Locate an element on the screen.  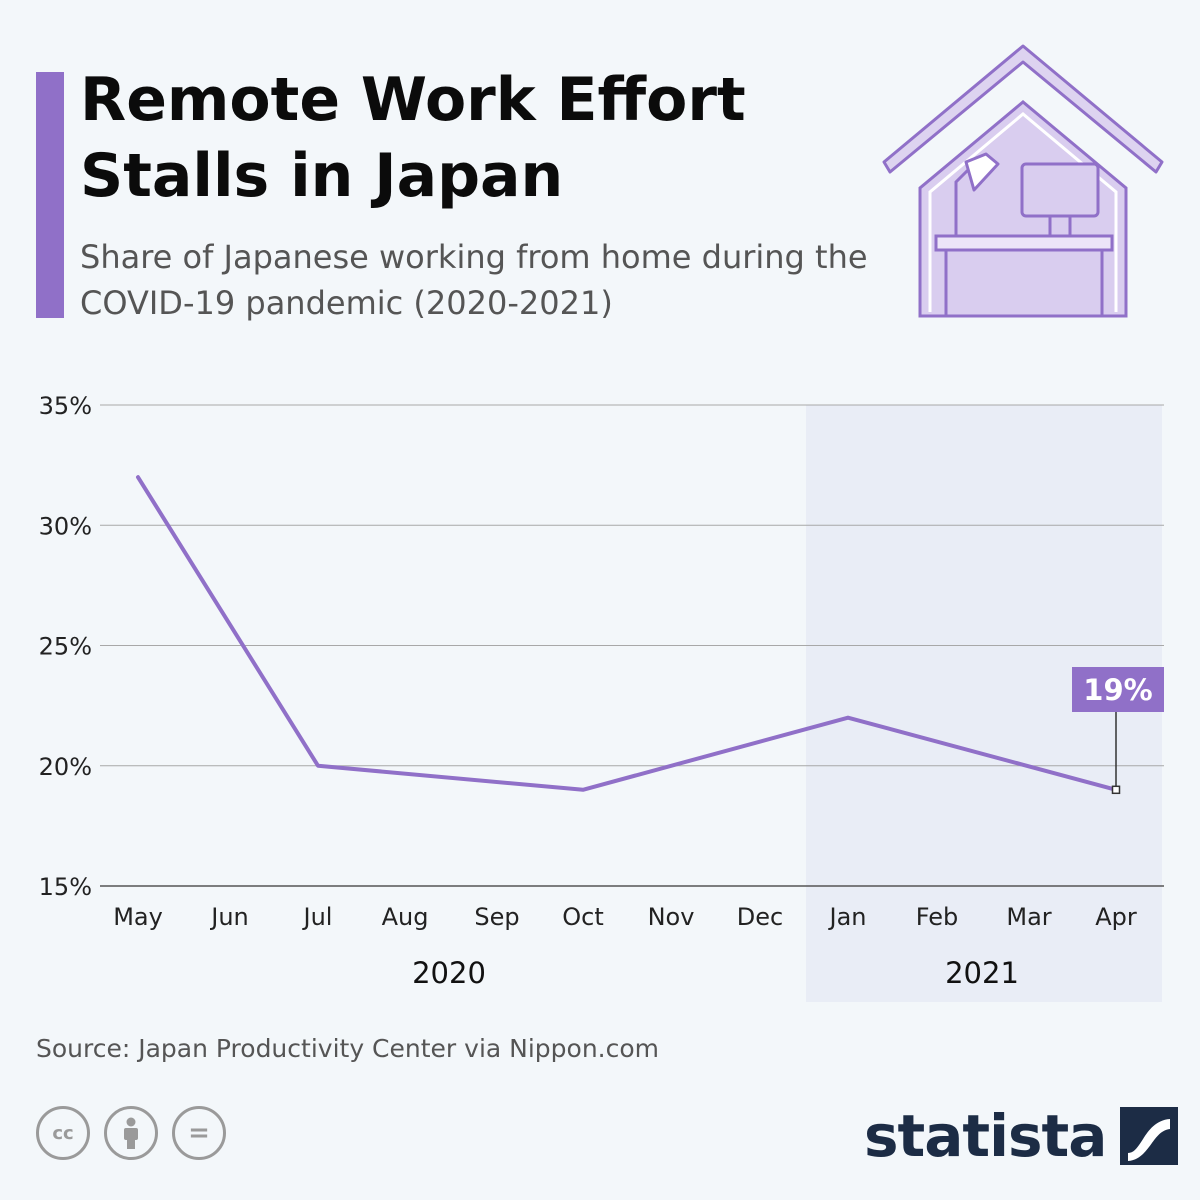
year-label: 2020 is located at coordinates (449, 973).